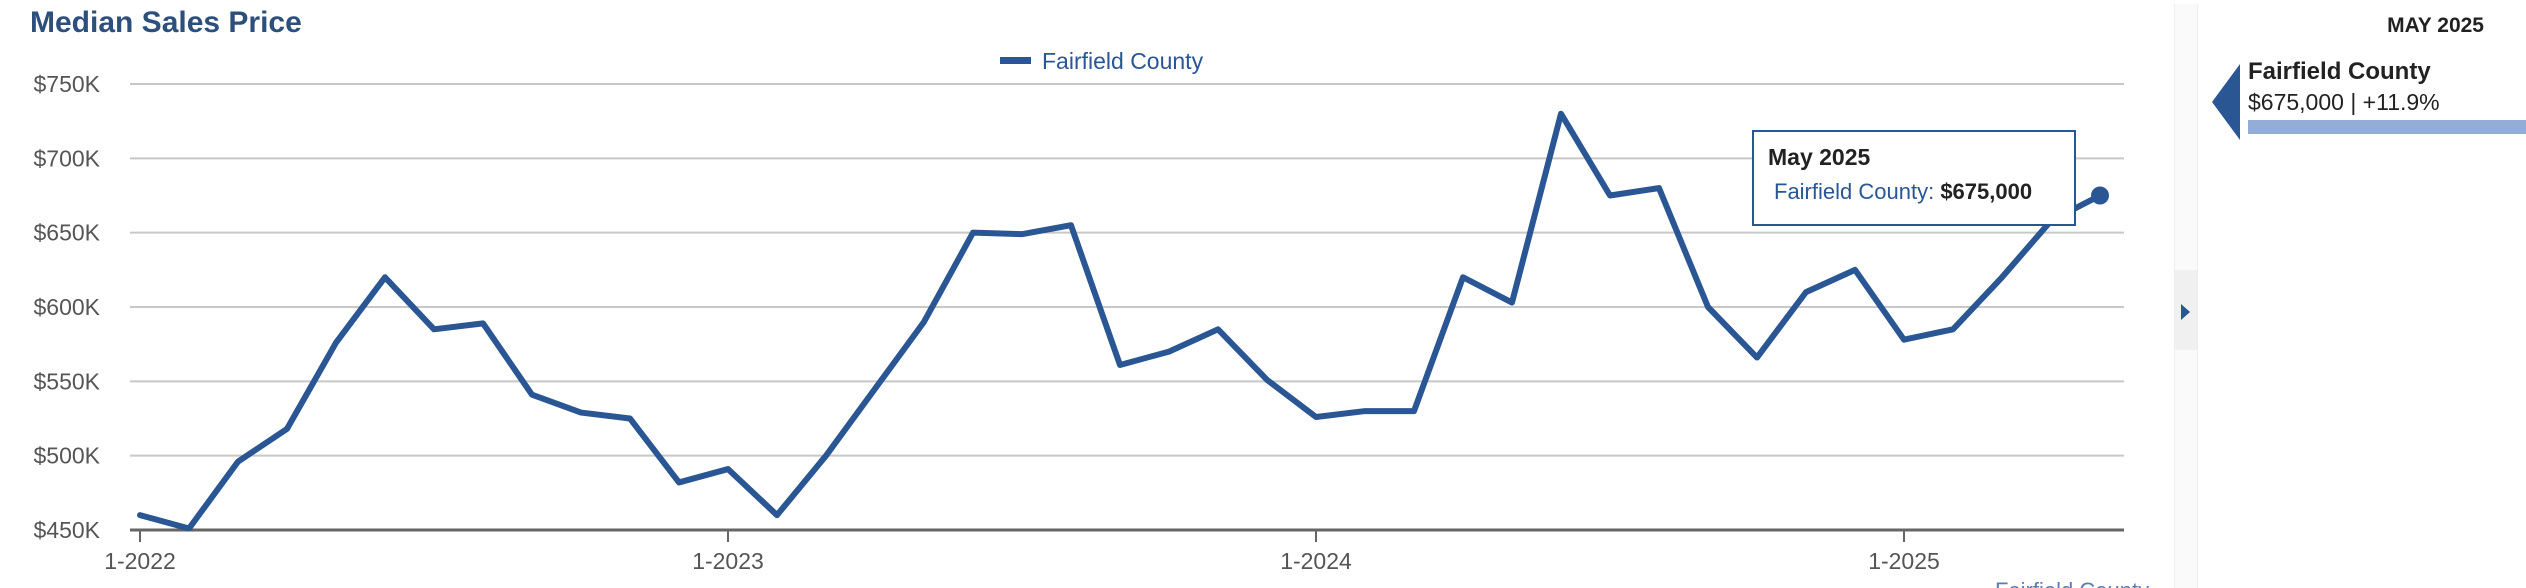  I want to click on y-tick-label: $700K, so click(66, 158).